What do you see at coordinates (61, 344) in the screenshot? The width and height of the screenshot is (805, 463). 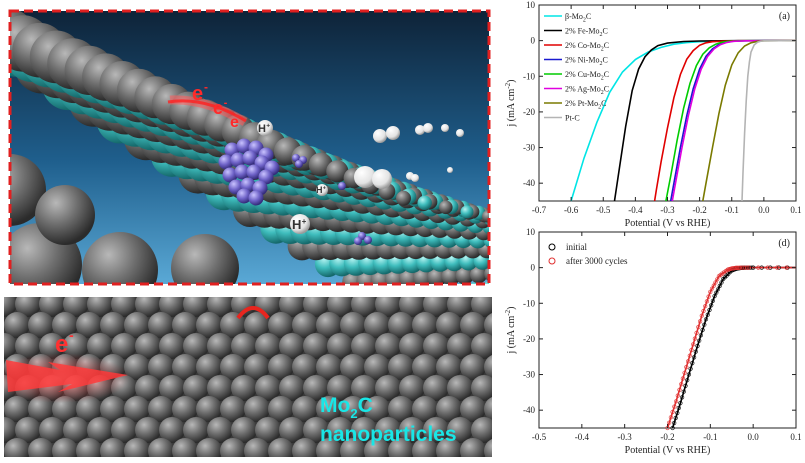 I see `svg-text: e` at bounding box center [61, 344].